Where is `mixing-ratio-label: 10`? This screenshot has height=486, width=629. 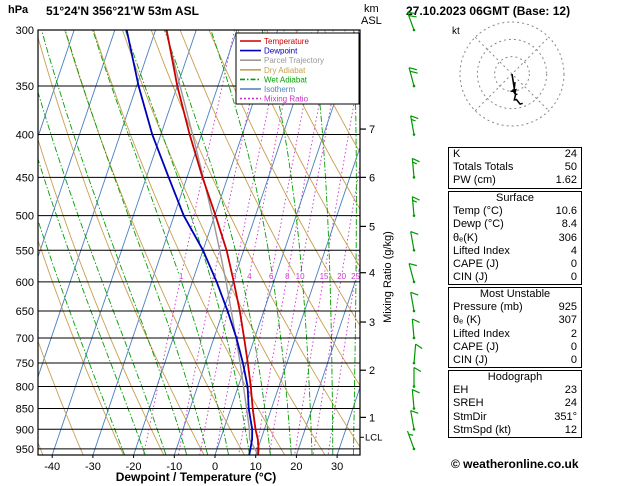 mixing-ratio-label: 10 is located at coordinates (300, 276).